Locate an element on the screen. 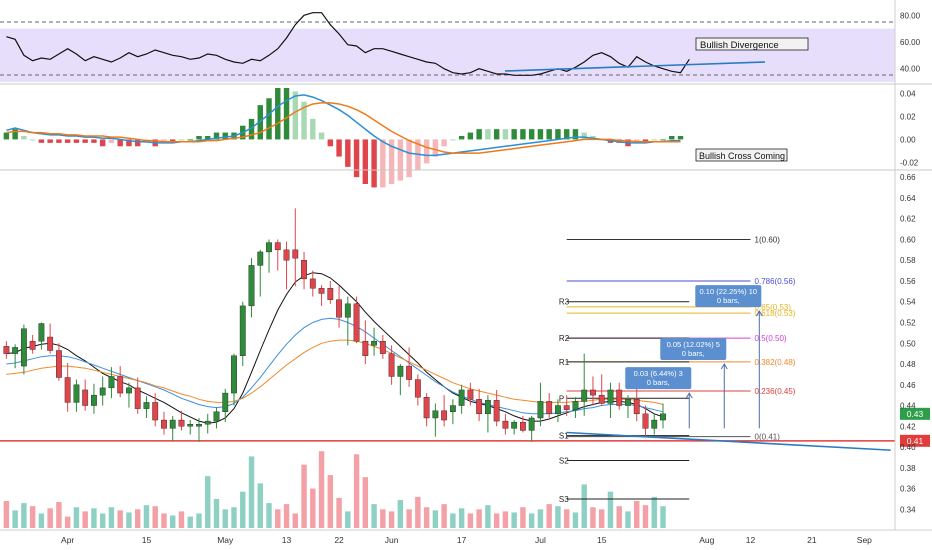 The height and width of the screenshot is (550, 932). last-price-badge is located at coordinates (915, 413).